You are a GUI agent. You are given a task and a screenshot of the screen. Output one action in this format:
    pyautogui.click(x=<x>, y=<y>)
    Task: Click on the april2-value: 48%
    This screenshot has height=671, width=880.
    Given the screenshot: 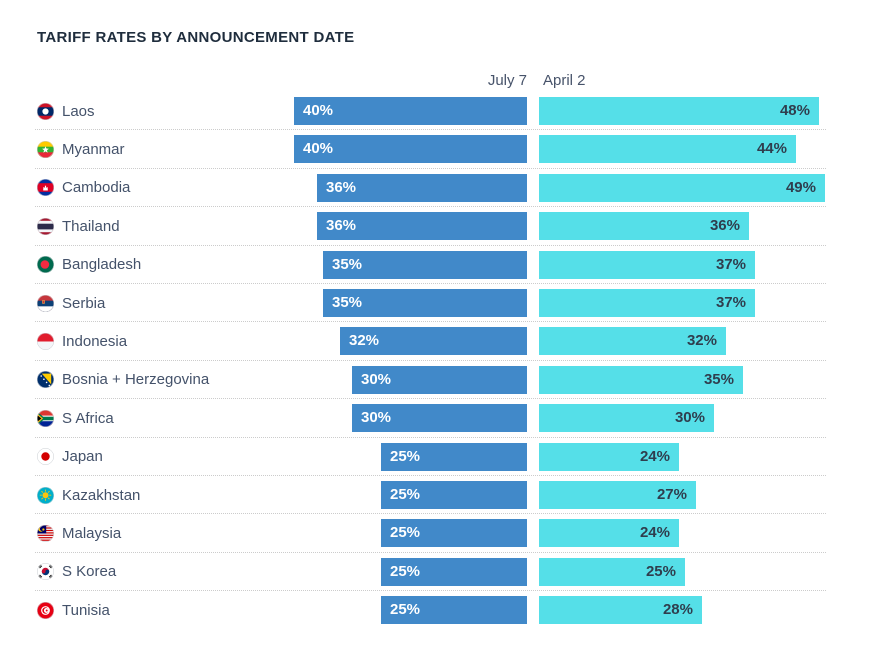 What is the action you would take?
    pyautogui.click(x=794, y=110)
    